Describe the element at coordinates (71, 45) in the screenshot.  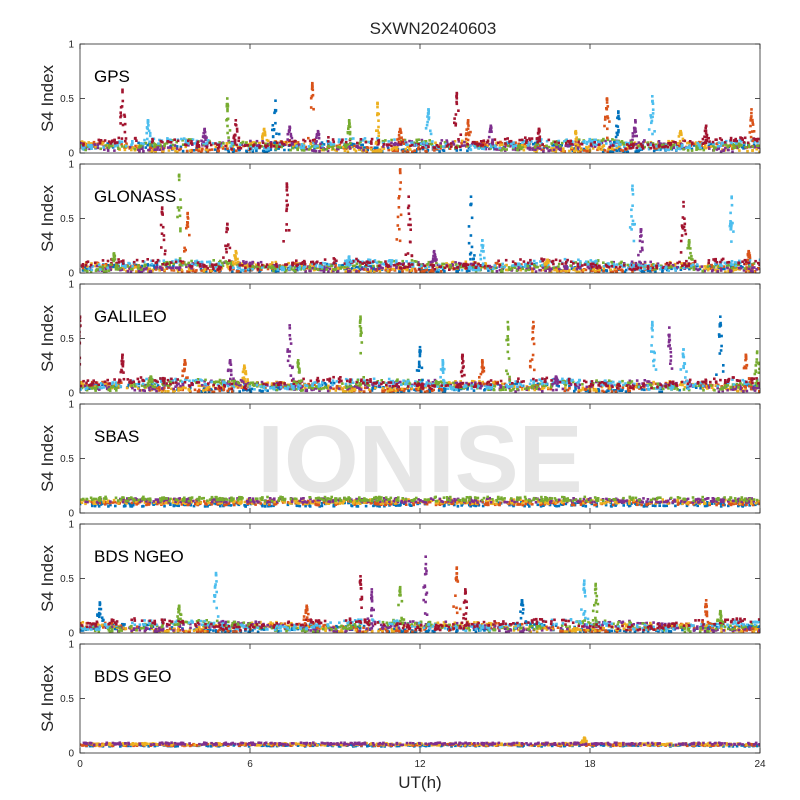
I see `y-tick-label: 1` at that location.